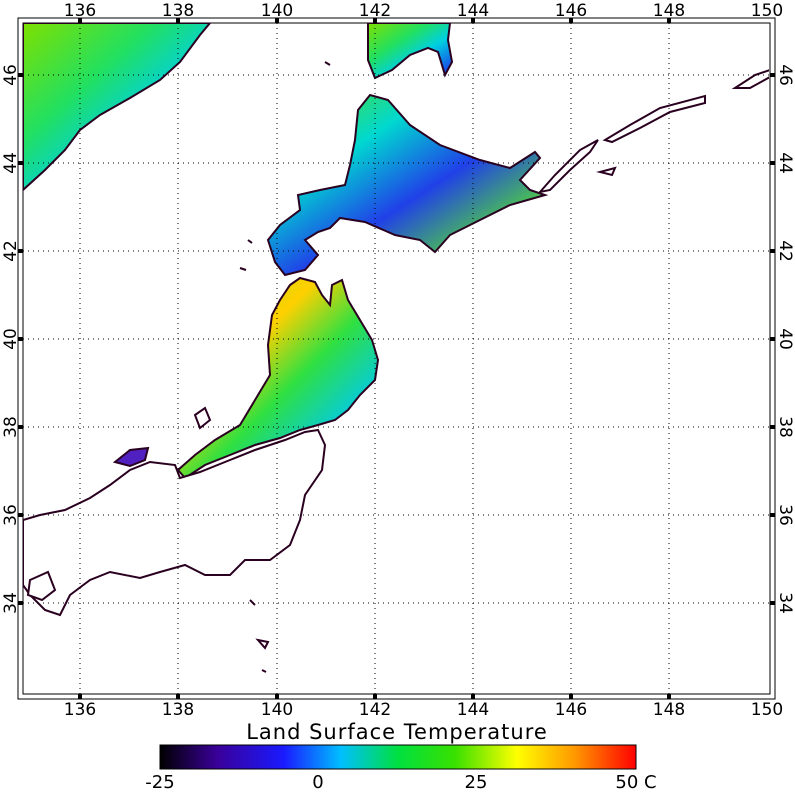 The width and height of the screenshot is (795, 794). I want to click on lon-label-bottom-142: 142, so click(375, 710).